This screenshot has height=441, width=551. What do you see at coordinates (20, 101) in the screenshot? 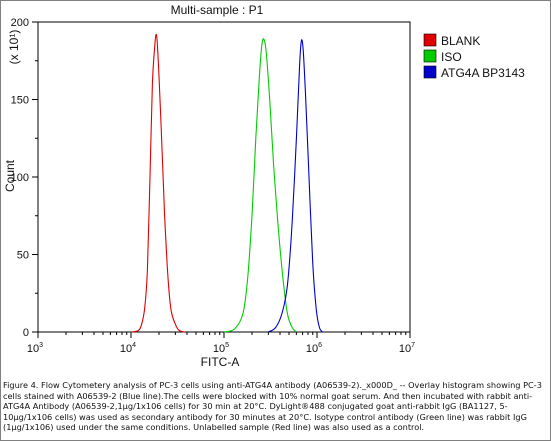
I see `y-tick-label: 150` at bounding box center [20, 101].